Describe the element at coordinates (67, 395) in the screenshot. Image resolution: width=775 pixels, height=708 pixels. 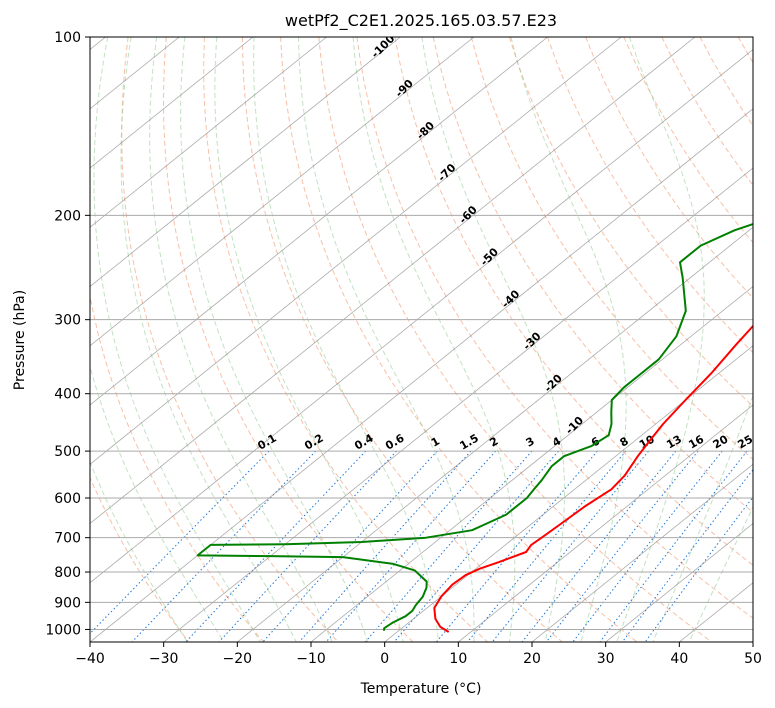
I see `y-tick-label: 400` at that location.